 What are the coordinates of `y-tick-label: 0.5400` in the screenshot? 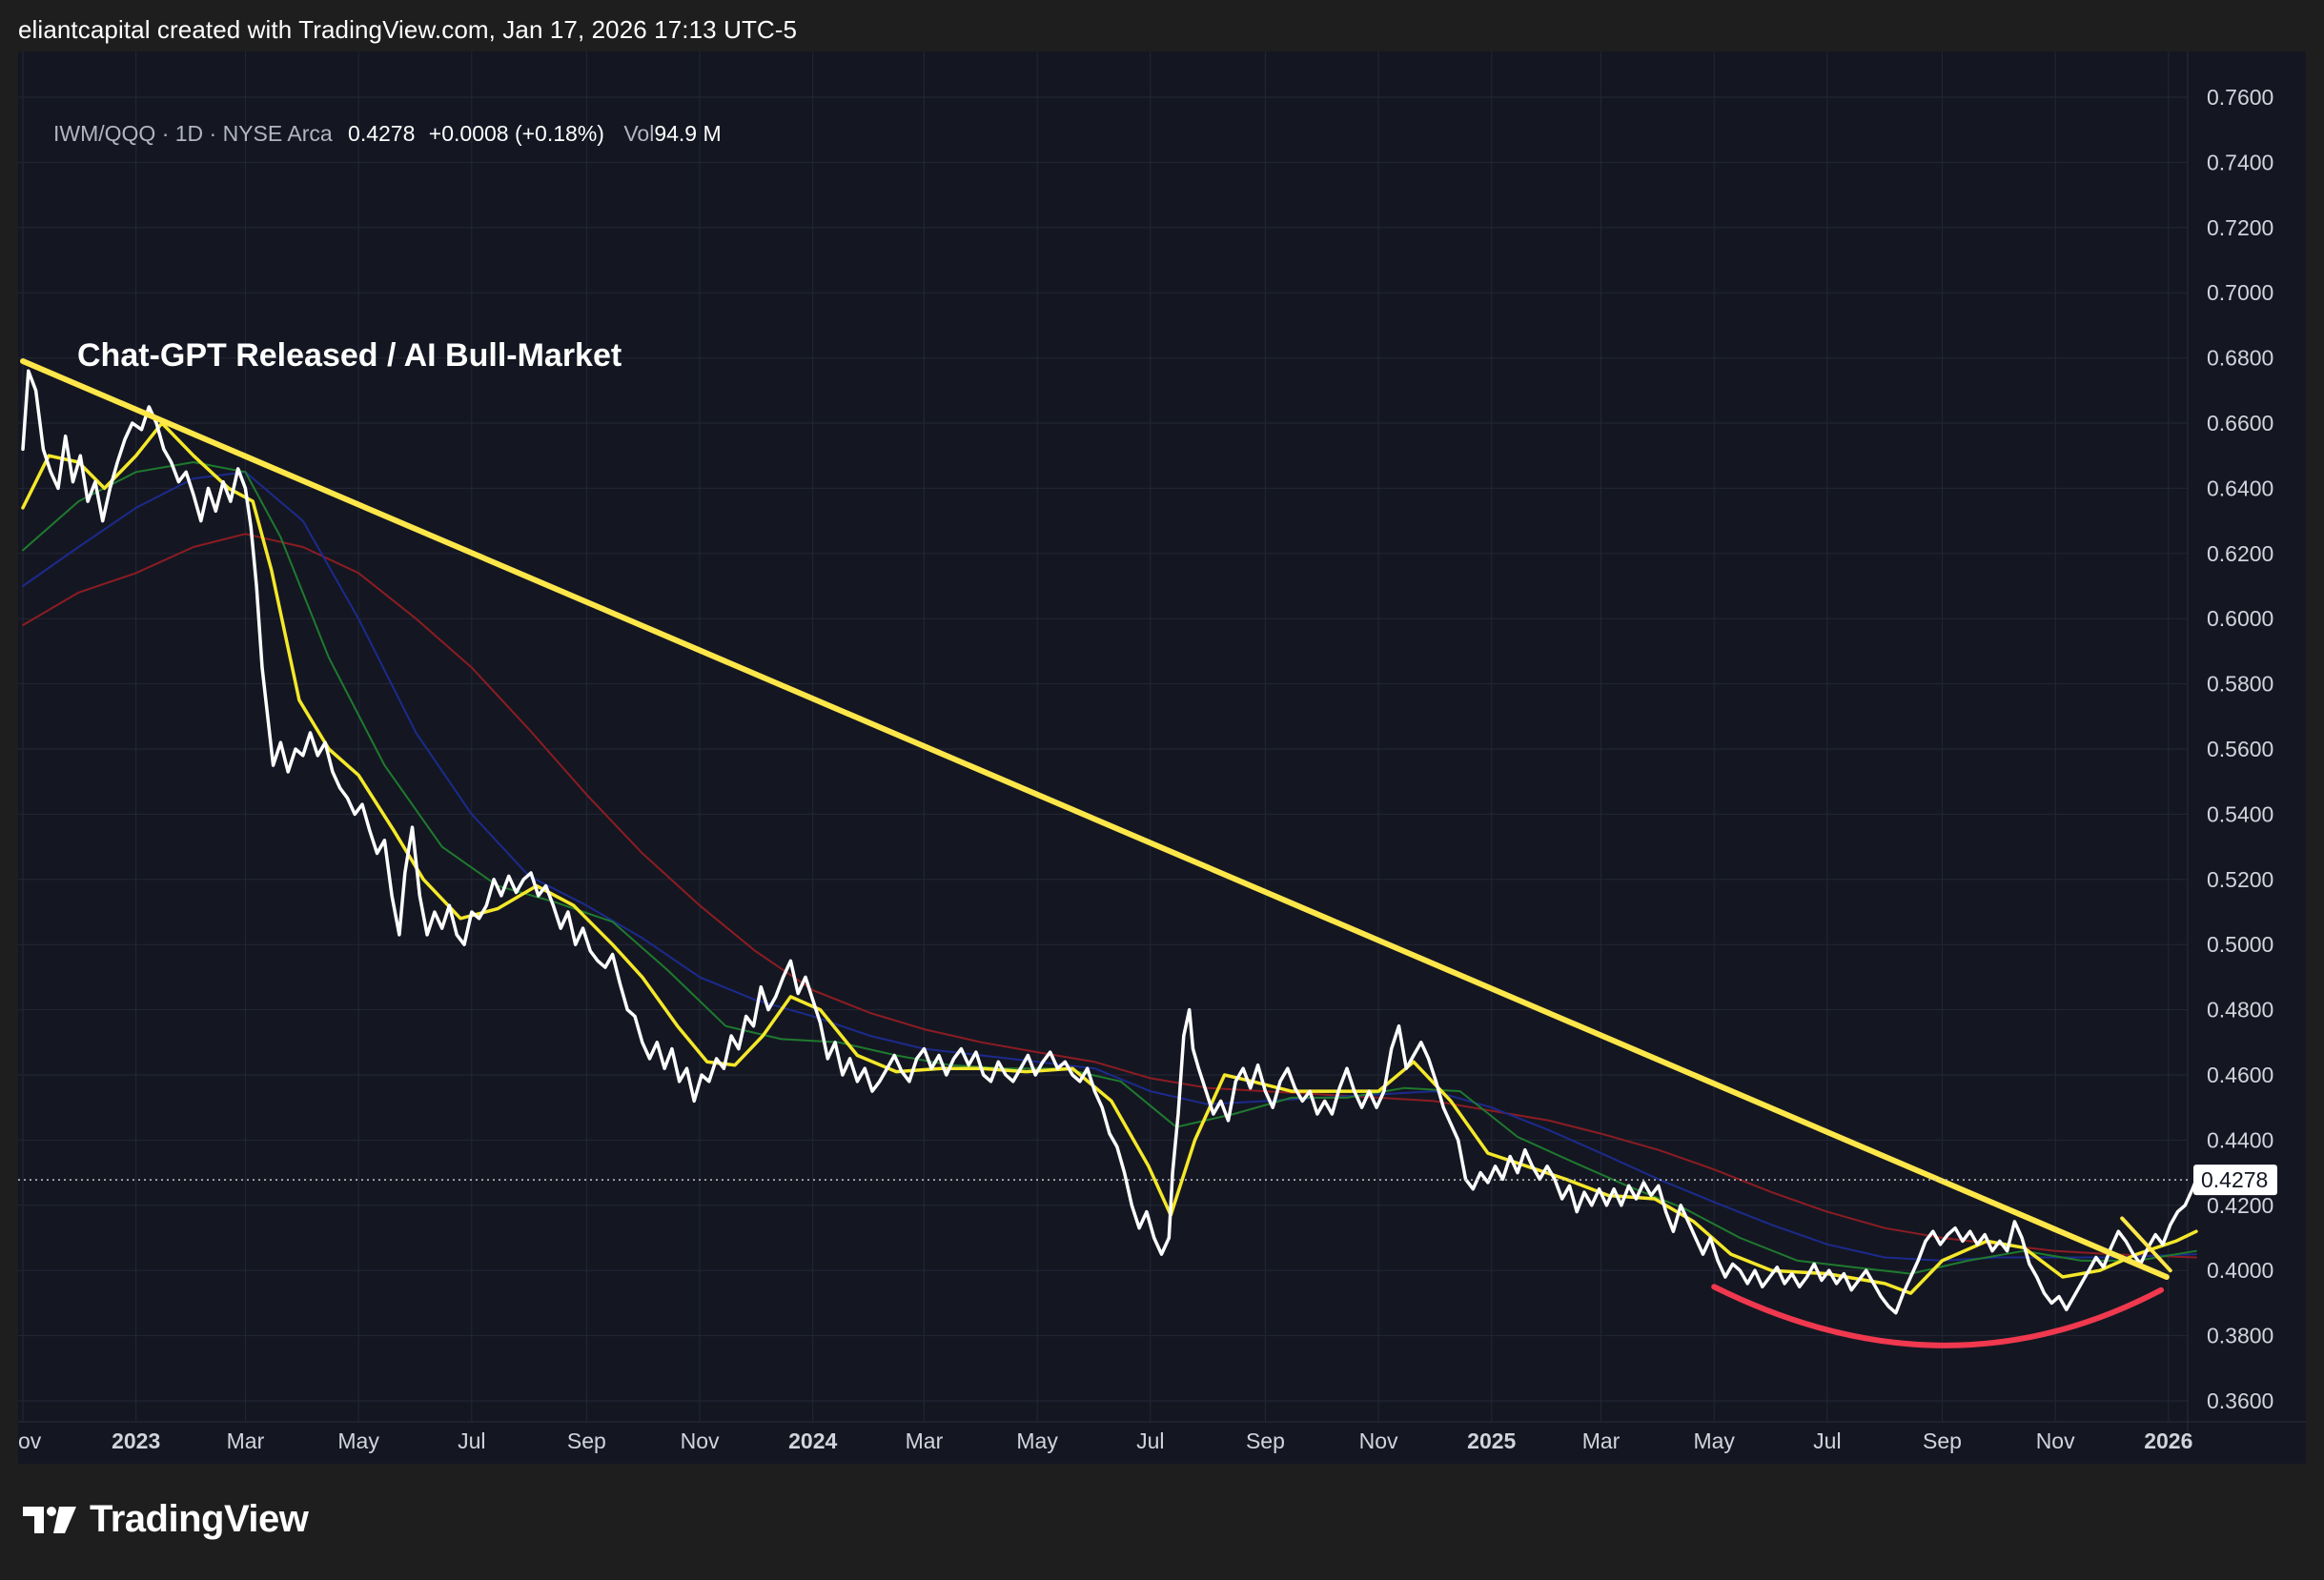 It's located at (2240, 813).